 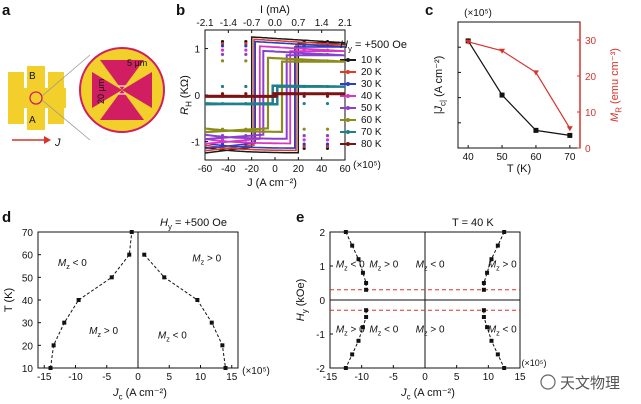 I want to click on chart-c-ylabel-left: |Jc| (A cm⁻²), so click(x=440, y=85).